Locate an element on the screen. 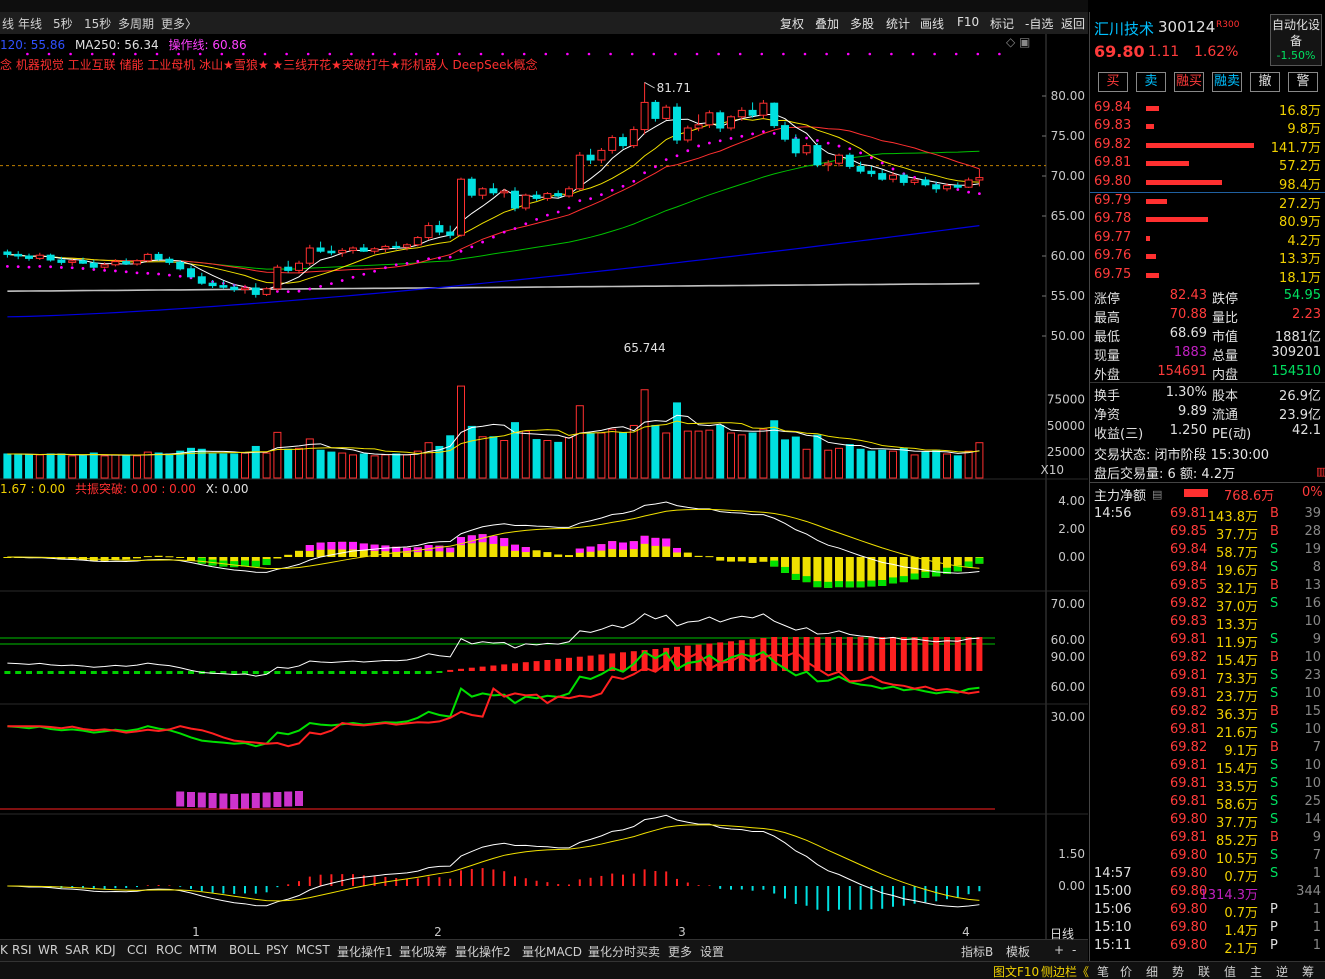  tick-count: 9 is located at coordinates (1316, 837).